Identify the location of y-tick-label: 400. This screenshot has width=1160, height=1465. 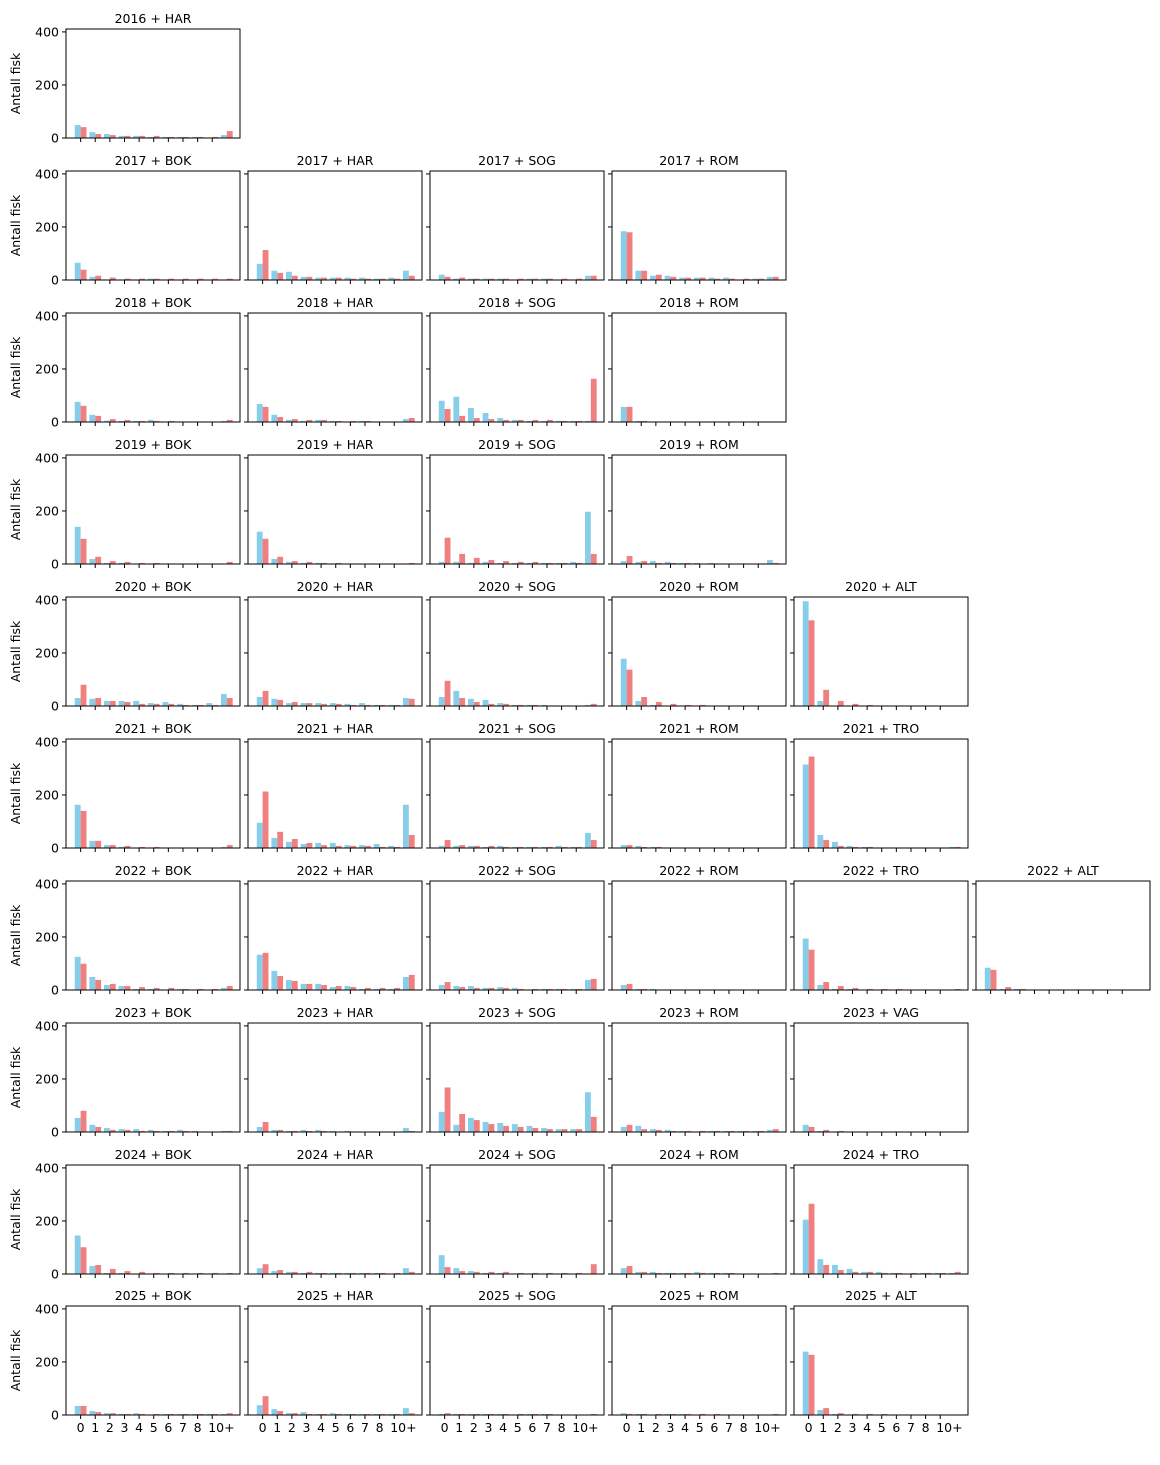
(47, 741).